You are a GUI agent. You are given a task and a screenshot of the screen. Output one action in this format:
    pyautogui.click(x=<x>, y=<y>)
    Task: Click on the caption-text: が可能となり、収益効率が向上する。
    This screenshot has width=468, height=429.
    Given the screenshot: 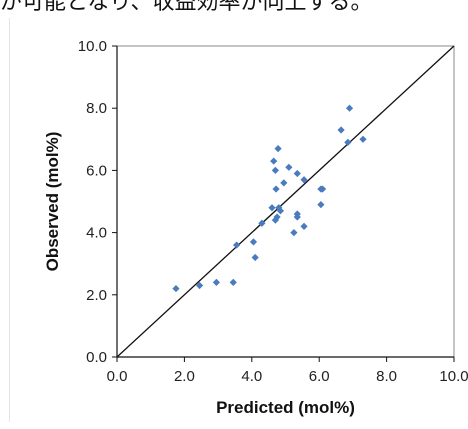 What is the action you would take?
    pyautogui.click(x=186, y=7)
    